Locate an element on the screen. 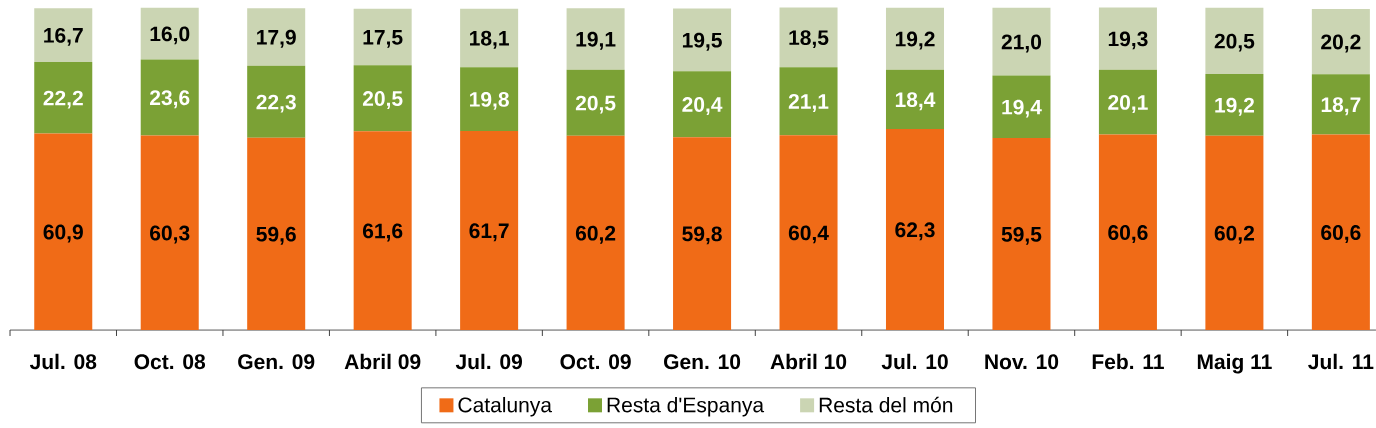  data-label: 22,3 is located at coordinates (276, 103).